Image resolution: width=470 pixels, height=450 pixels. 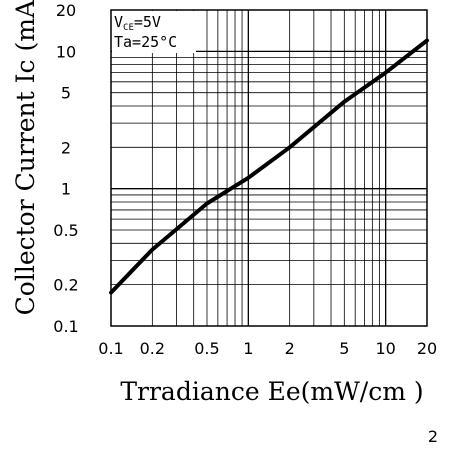 I want to click on x-axis-title-superscript: 2, so click(x=433, y=436).